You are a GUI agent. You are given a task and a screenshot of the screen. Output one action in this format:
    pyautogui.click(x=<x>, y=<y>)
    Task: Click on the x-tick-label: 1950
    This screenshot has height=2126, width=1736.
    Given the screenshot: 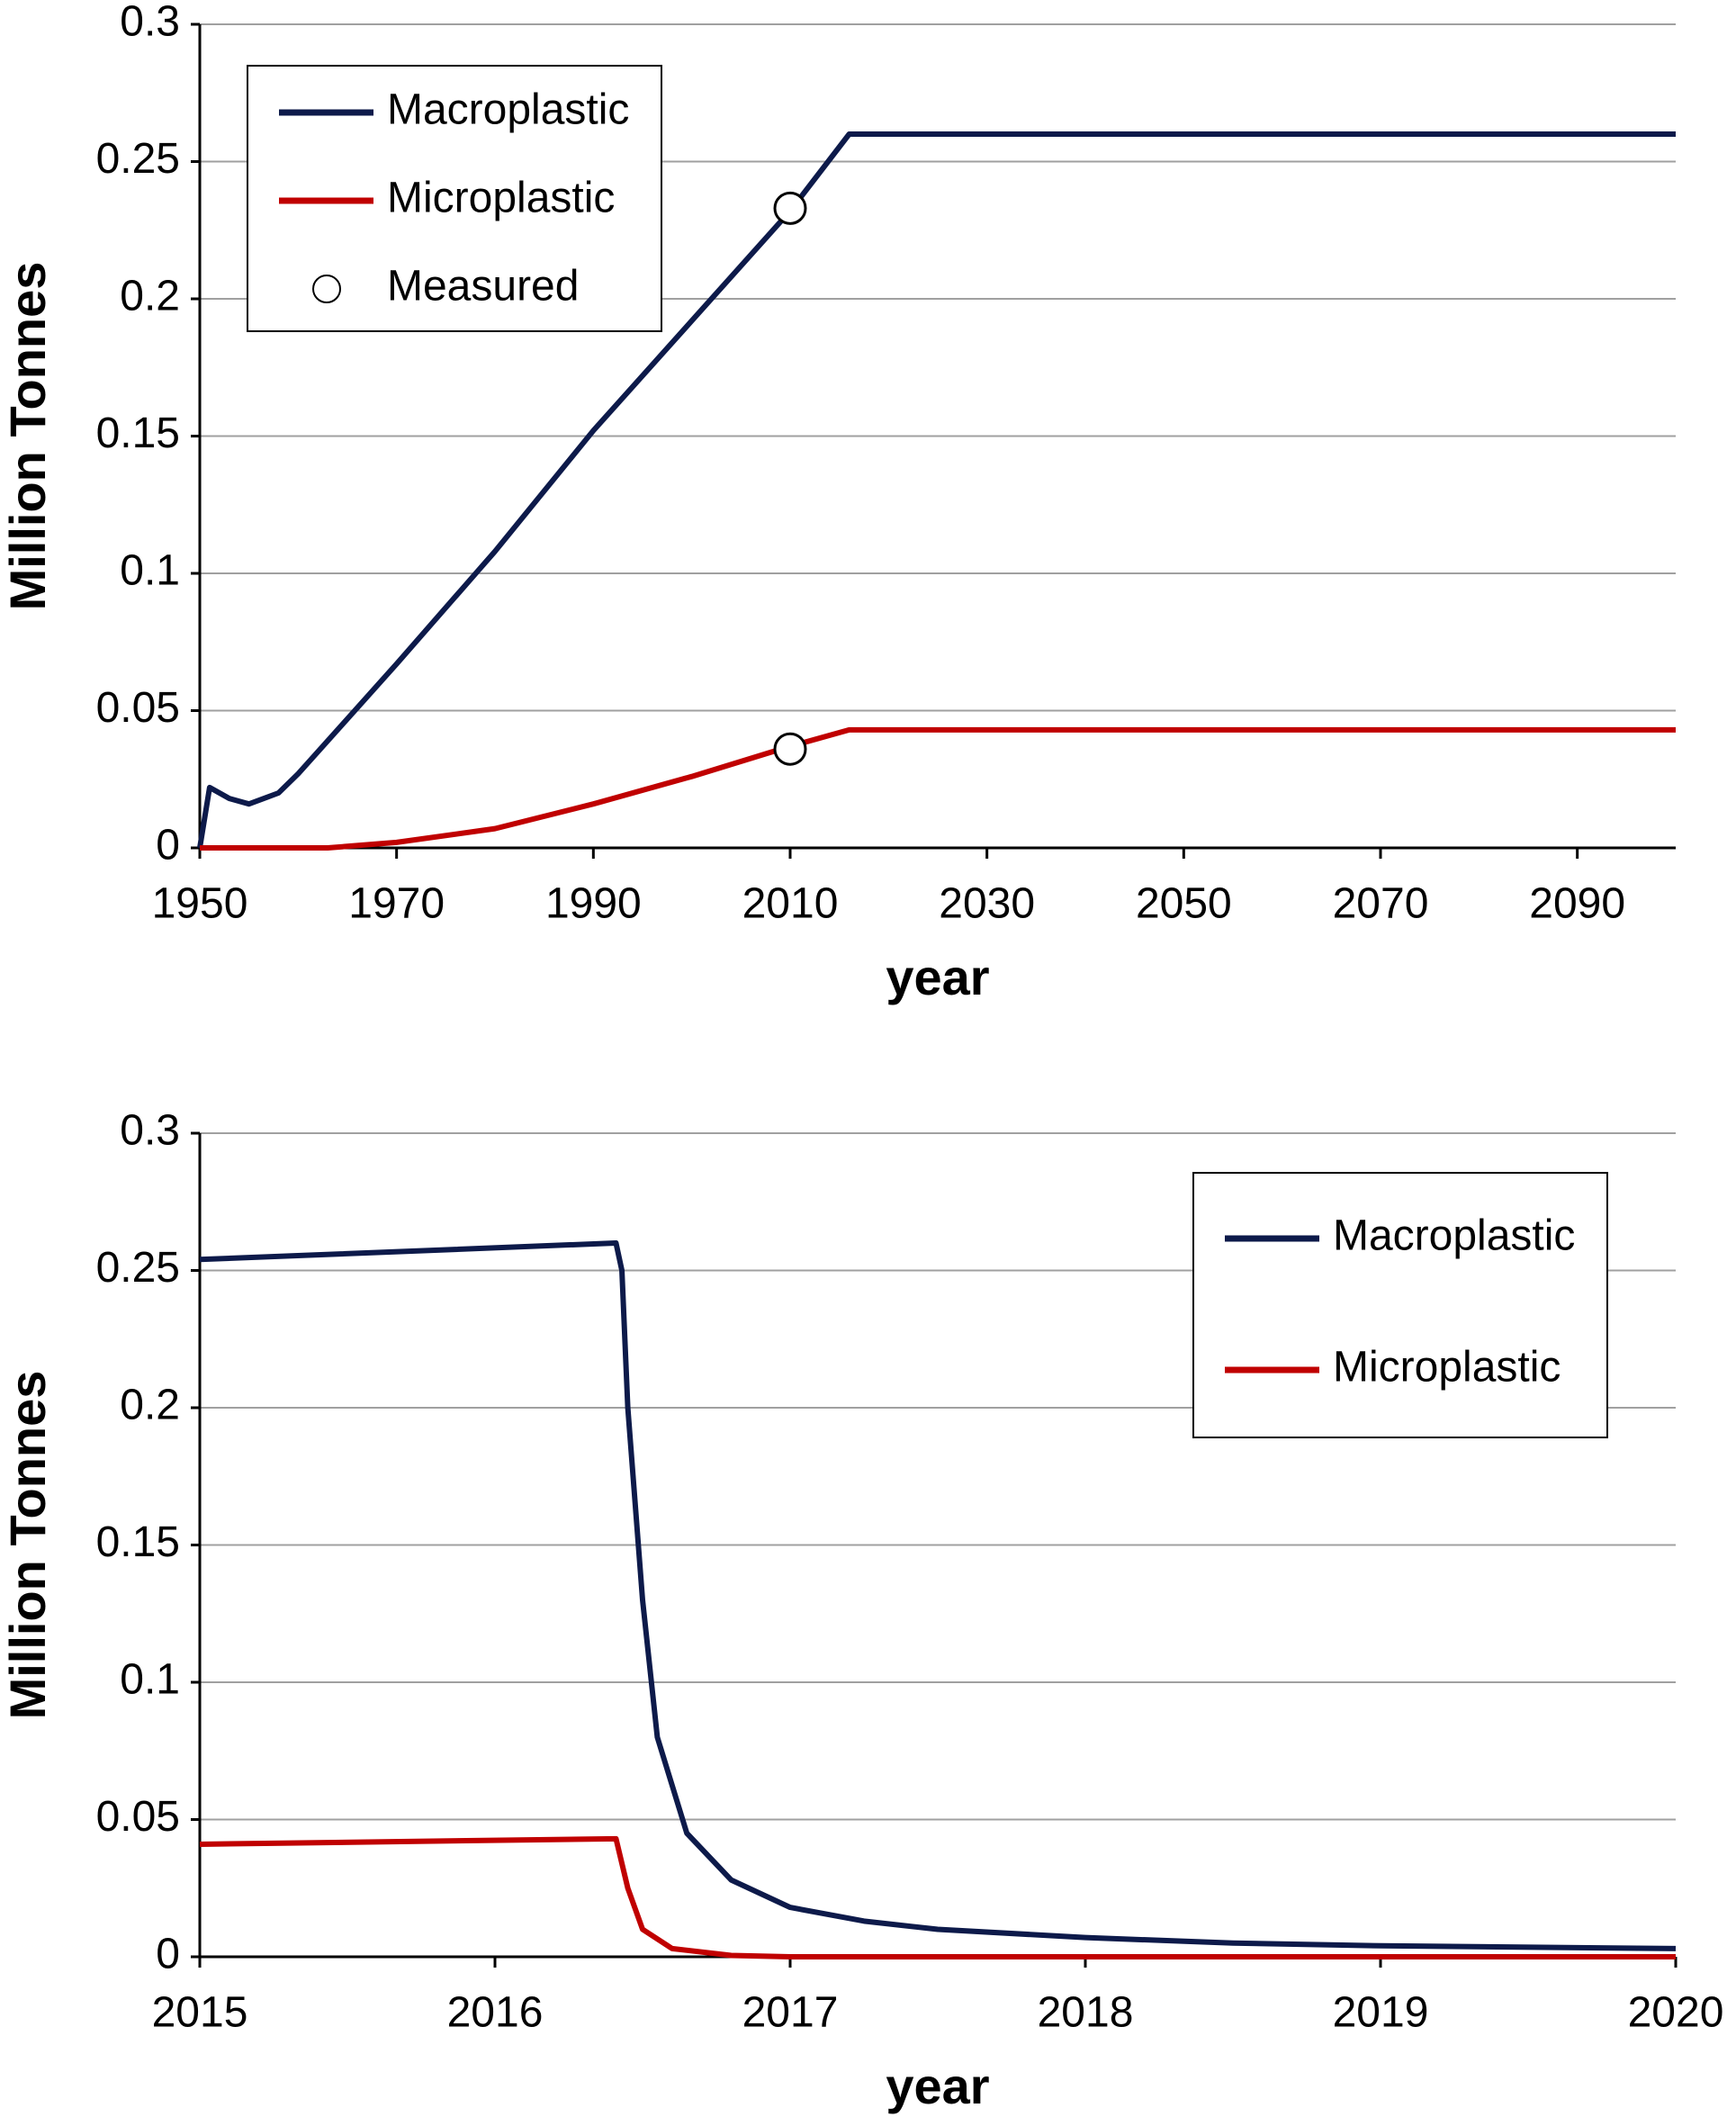 What is the action you would take?
    pyautogui.click(x=200, y=904)
    